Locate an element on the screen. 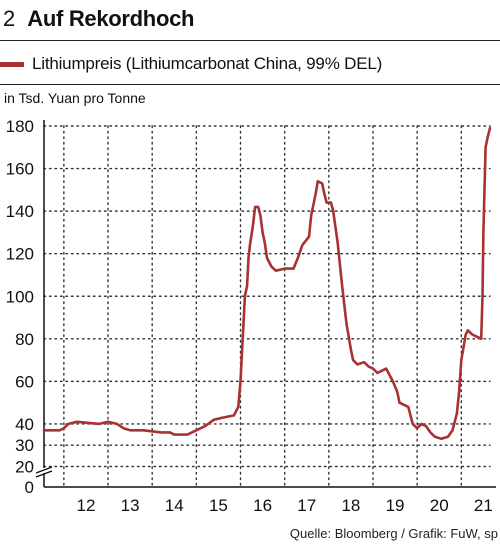 The height and width of the screenshot is (545, 500). y-tick-label: 40 is located at coordinates (24, 424).